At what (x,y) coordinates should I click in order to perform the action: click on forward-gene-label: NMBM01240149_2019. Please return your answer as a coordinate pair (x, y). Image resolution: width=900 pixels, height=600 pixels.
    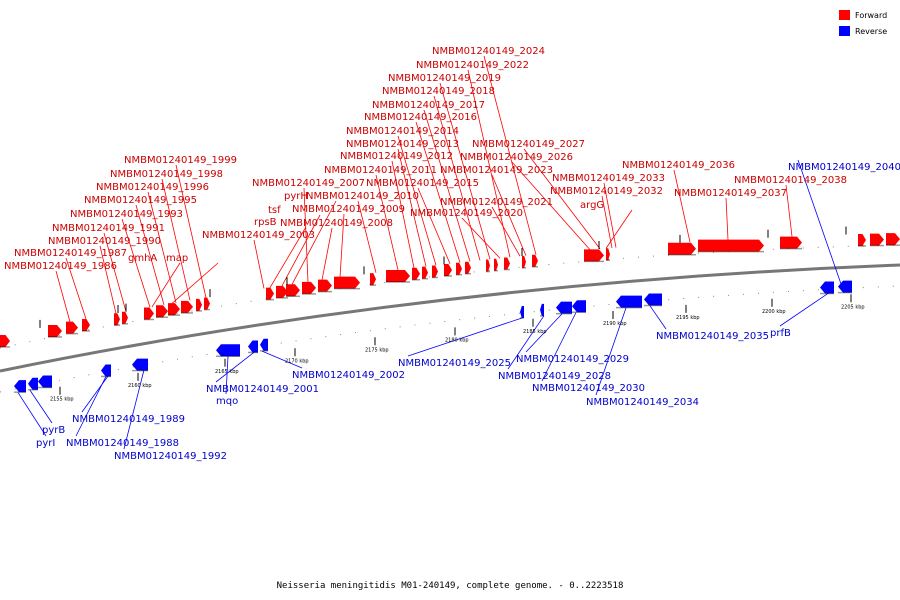
    Looking at the image, I should click on (444, 78).